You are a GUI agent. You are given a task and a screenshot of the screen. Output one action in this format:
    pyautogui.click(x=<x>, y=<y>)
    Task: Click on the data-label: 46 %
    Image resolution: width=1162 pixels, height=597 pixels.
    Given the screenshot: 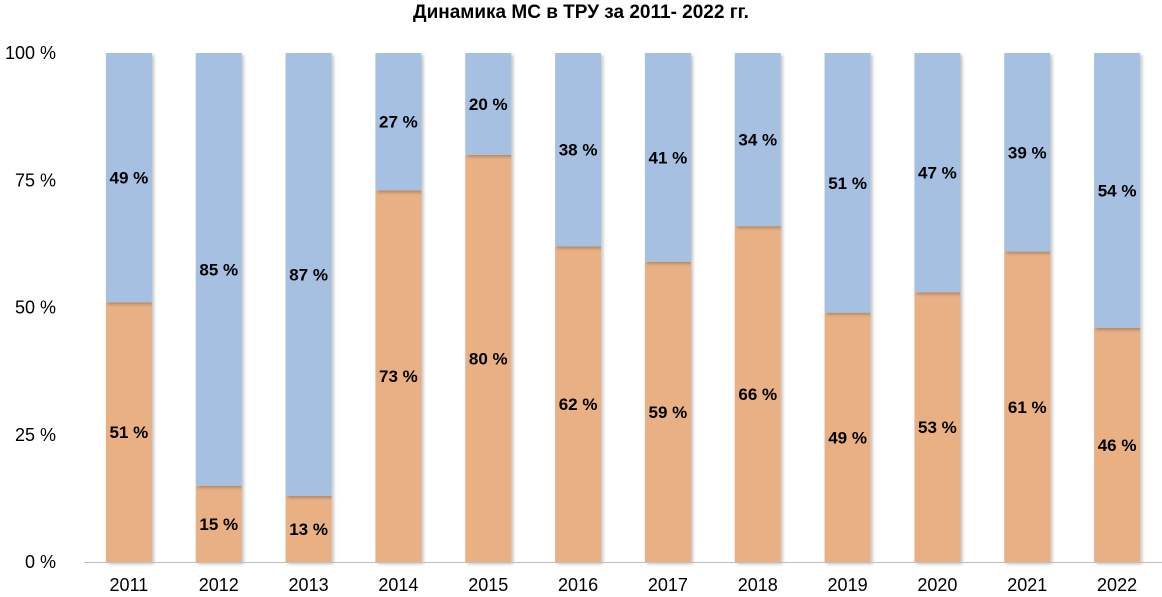 What is the action you would take?
    pyautogui.click(x=1117, y=445)
    